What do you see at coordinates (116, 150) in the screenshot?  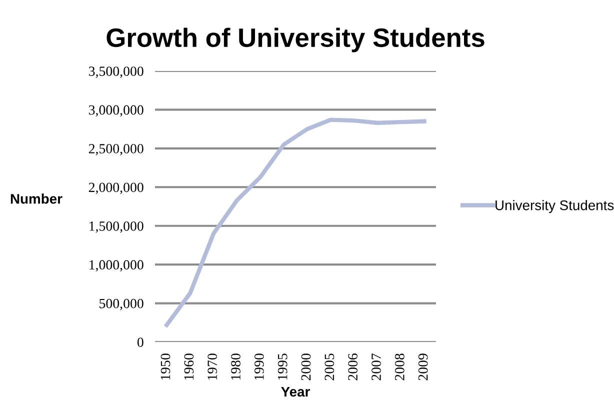 I see `y-tick-label: 2,500,000` at bounding box center [116, 150].